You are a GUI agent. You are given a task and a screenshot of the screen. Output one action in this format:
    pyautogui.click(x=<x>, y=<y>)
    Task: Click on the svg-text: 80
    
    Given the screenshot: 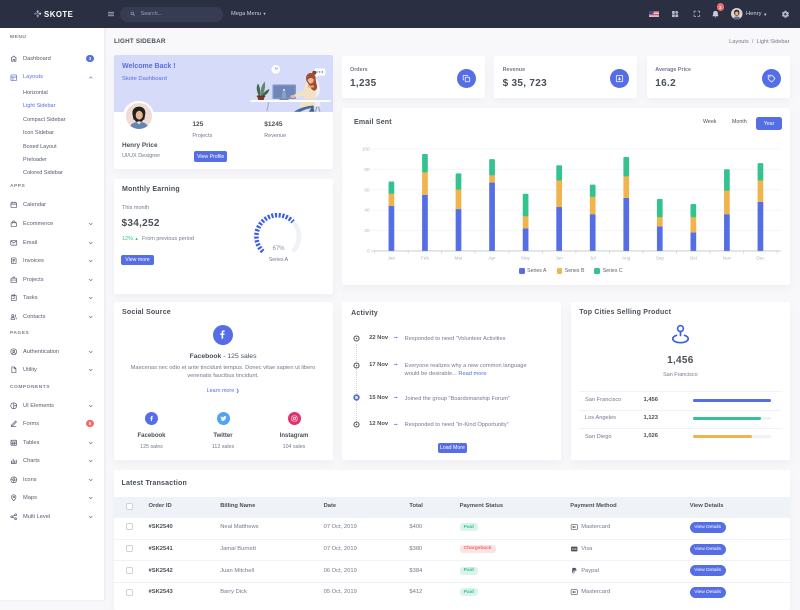 What is the action you would take?
    pyautogui.click(x=367, y=168)
    